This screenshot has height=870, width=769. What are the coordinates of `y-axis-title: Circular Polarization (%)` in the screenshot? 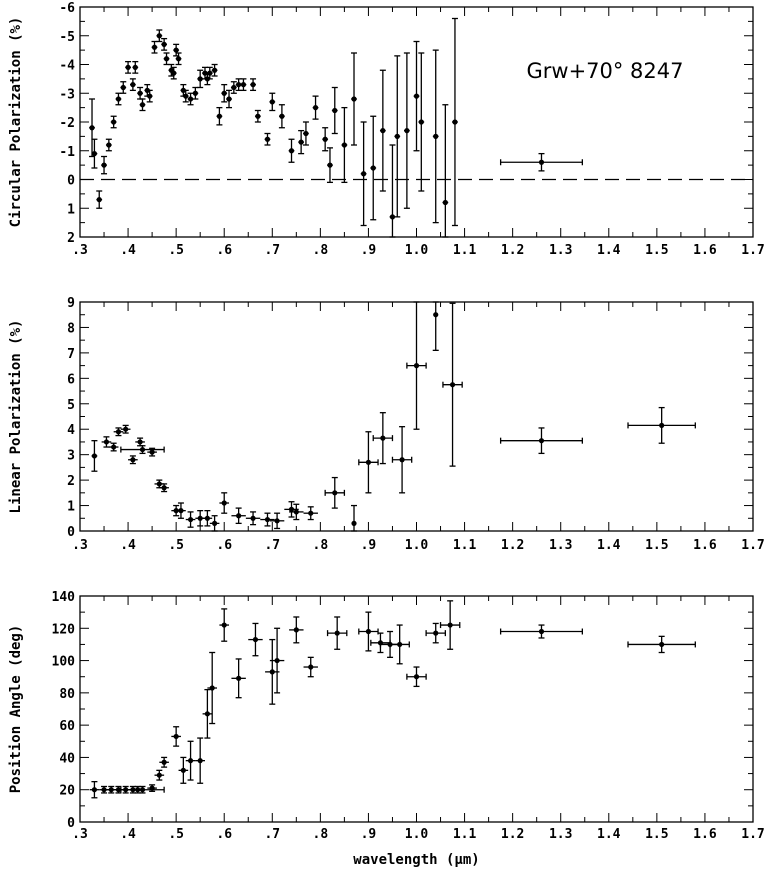 It's located at (16, 122).